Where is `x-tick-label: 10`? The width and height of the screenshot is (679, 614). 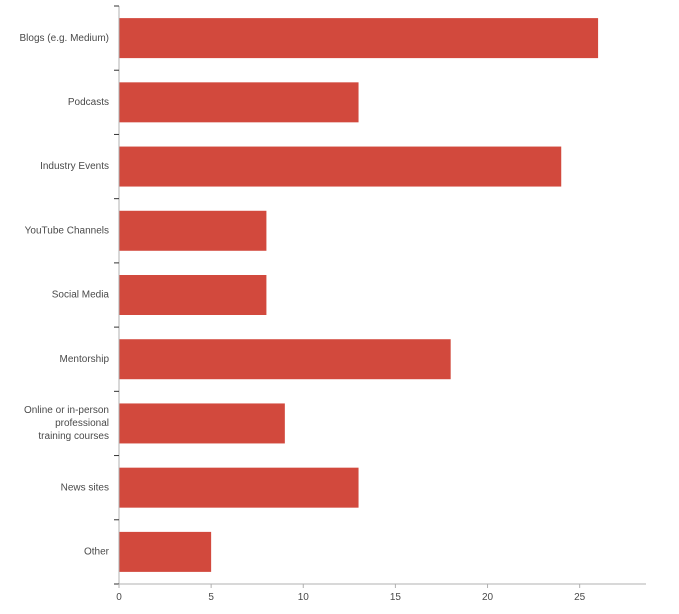
x-tick-label: 10 is located at coordinates (304, 597).